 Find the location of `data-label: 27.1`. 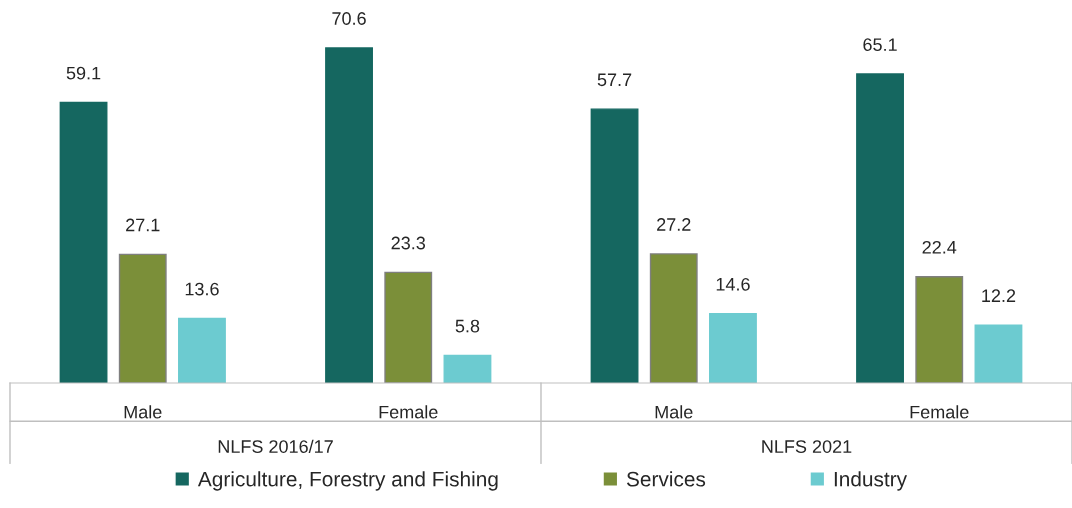

data-label: 27.1 is located at coordinates (143, 225).